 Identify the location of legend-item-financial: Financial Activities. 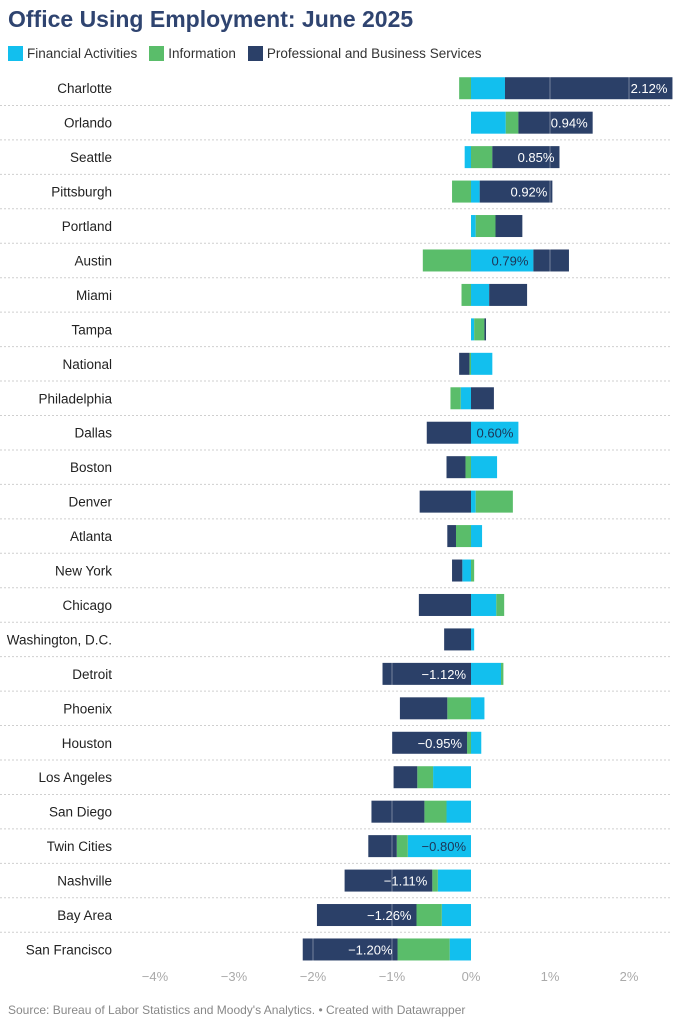
(72, 53).